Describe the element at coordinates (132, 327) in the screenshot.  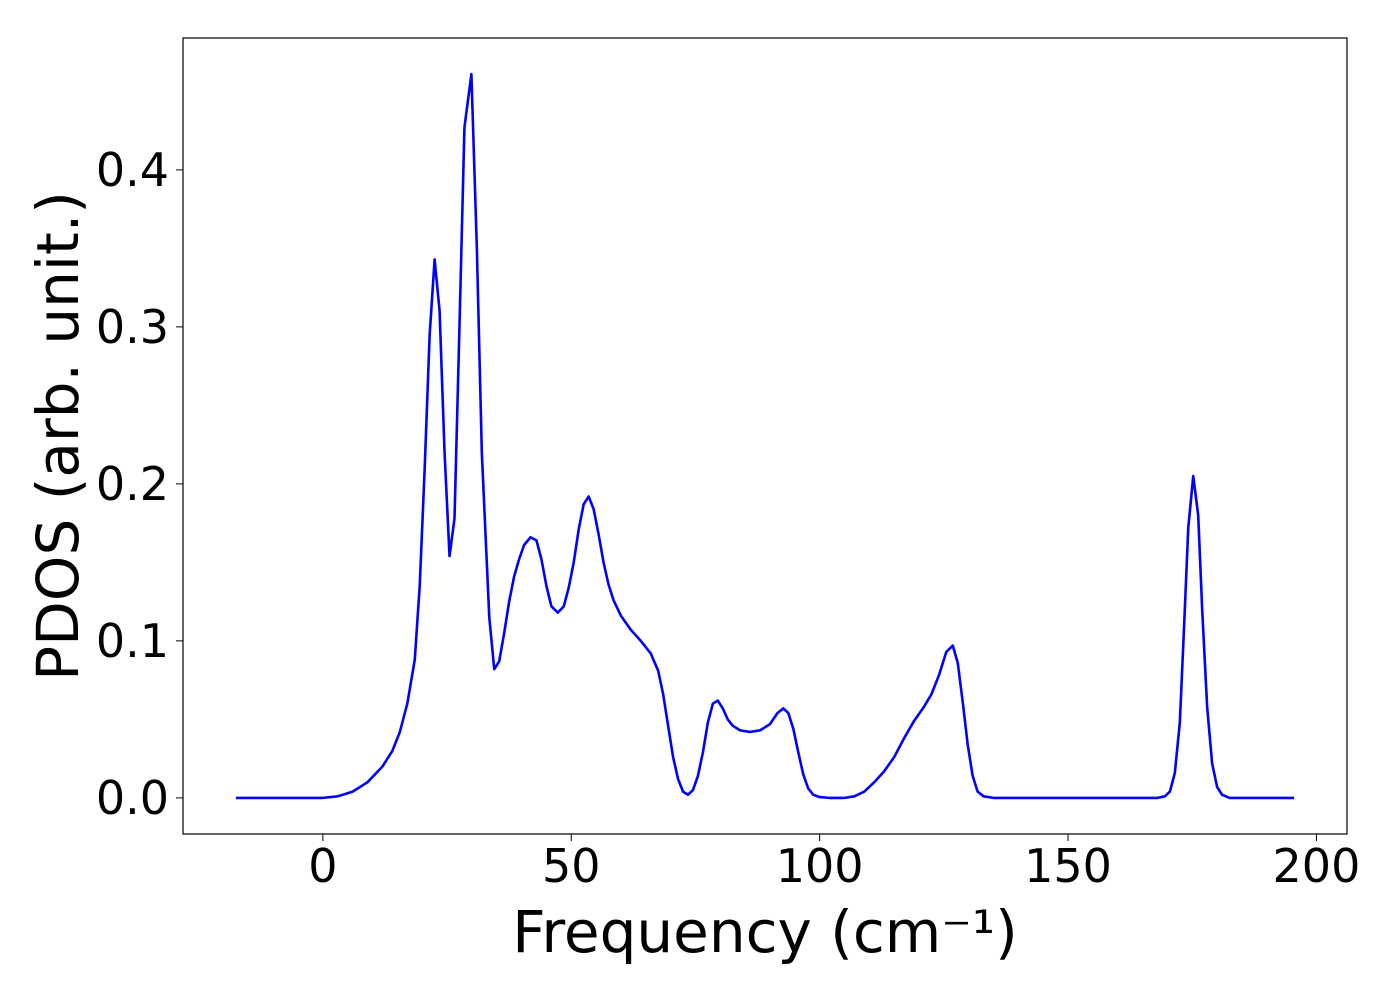
I see `y-tick-label: 0.3` at that location.